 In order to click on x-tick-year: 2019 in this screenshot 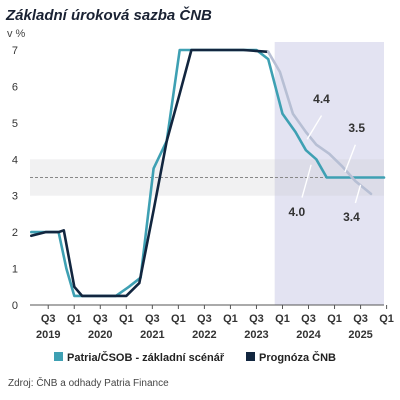, I will do `click(48, 335)`.